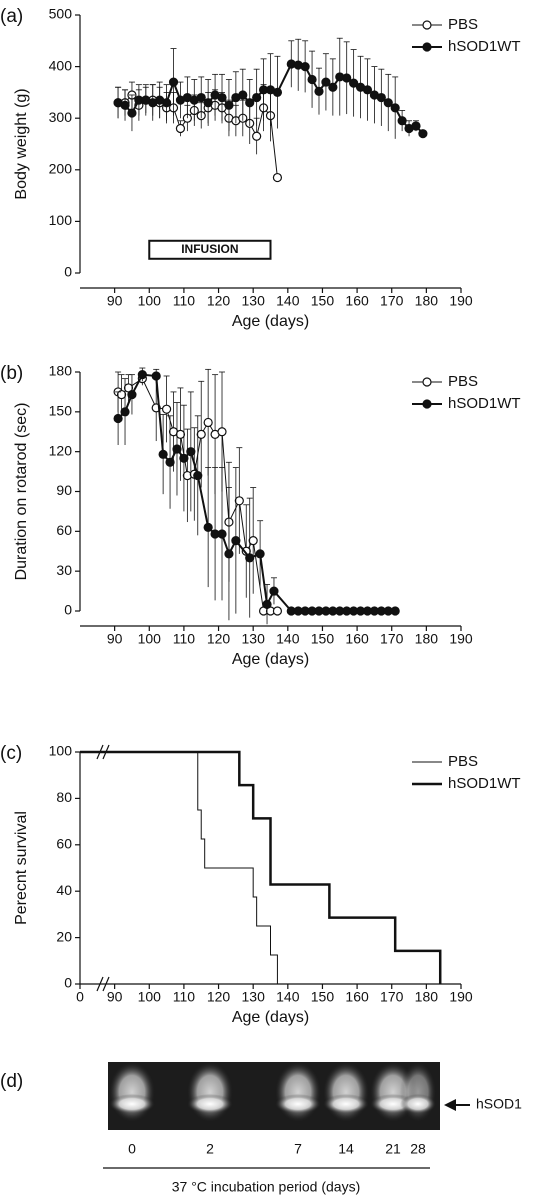  I want to click on lane-label: 14, so click(346, 1149).